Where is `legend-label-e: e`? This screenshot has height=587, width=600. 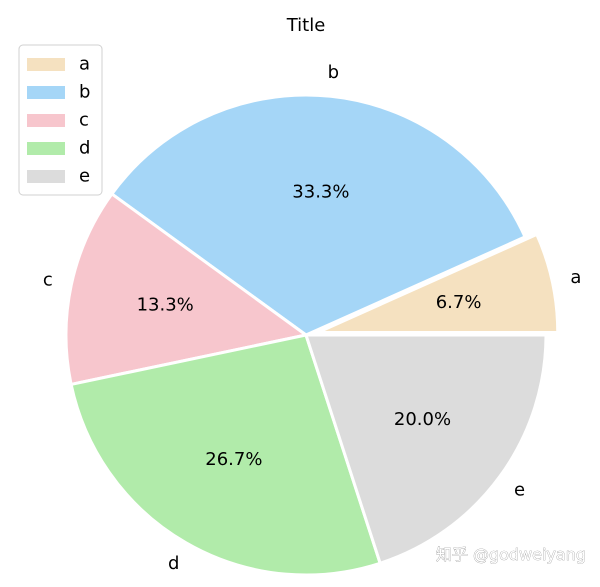
legend-label-e: e is located at coordinates (84, 176).